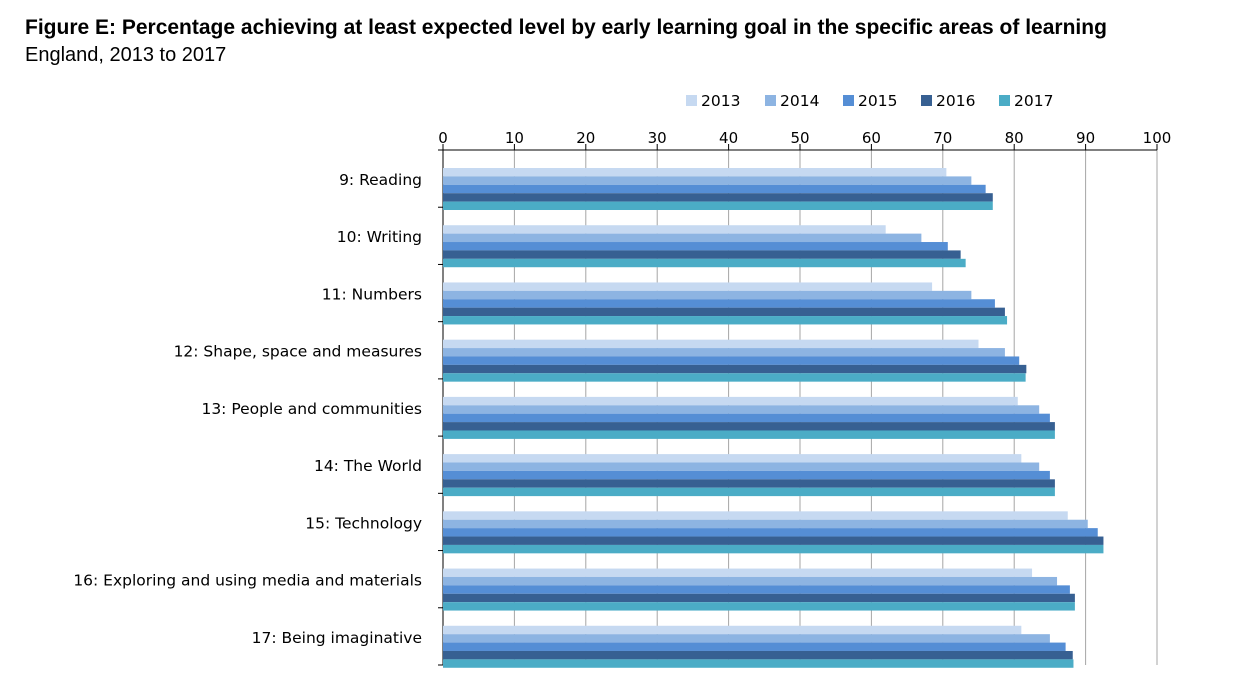  I want to click on x-tick-label: 80, so click(1014, 138).